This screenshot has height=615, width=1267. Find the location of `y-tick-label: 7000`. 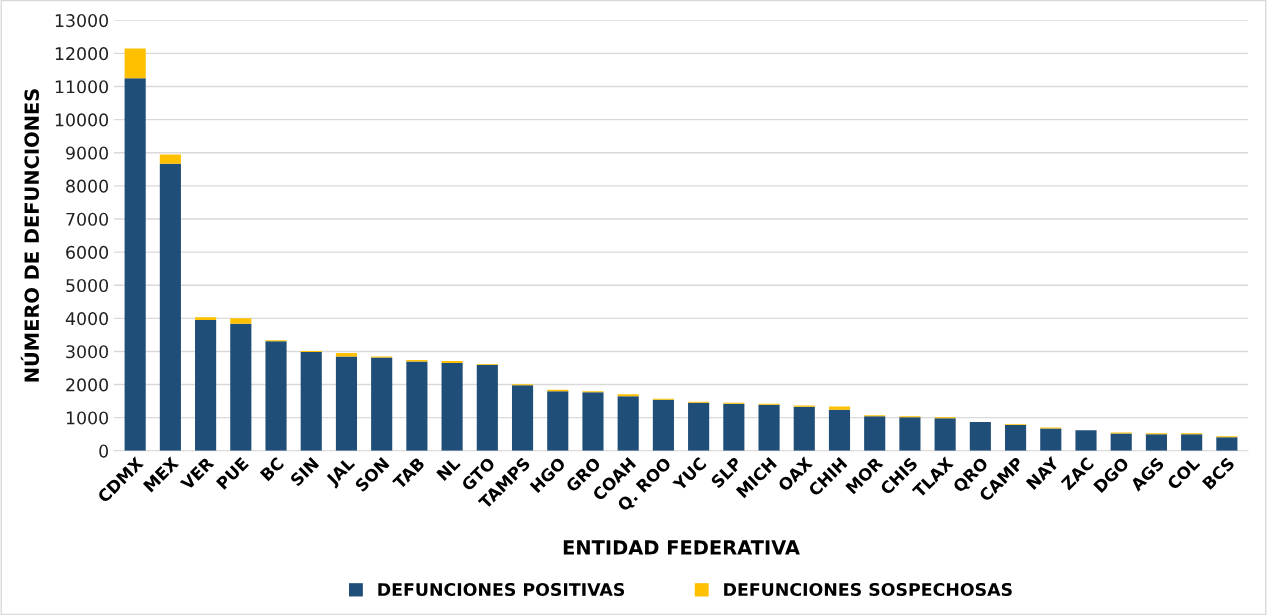

y-tick-label: 7000 is located at coordinates (87, 219).